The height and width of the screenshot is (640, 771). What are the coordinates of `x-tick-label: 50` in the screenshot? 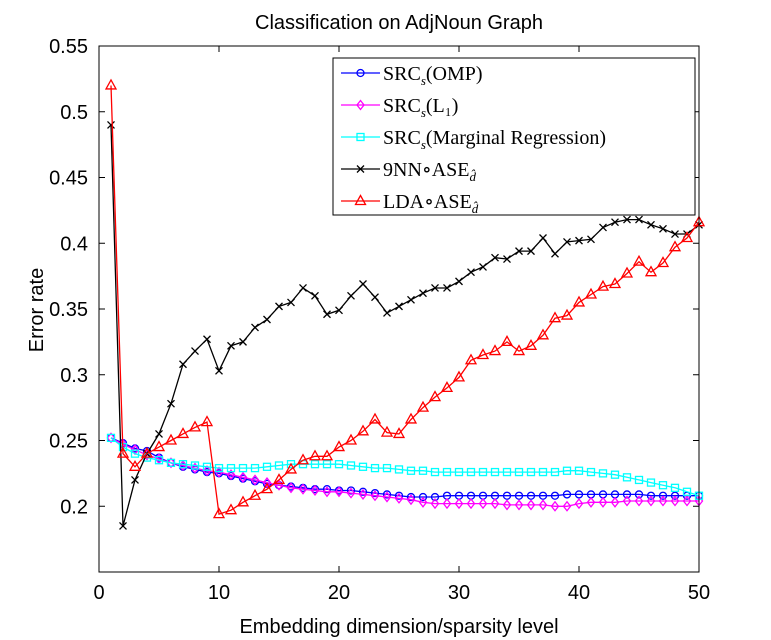 It's located at (699, 593).